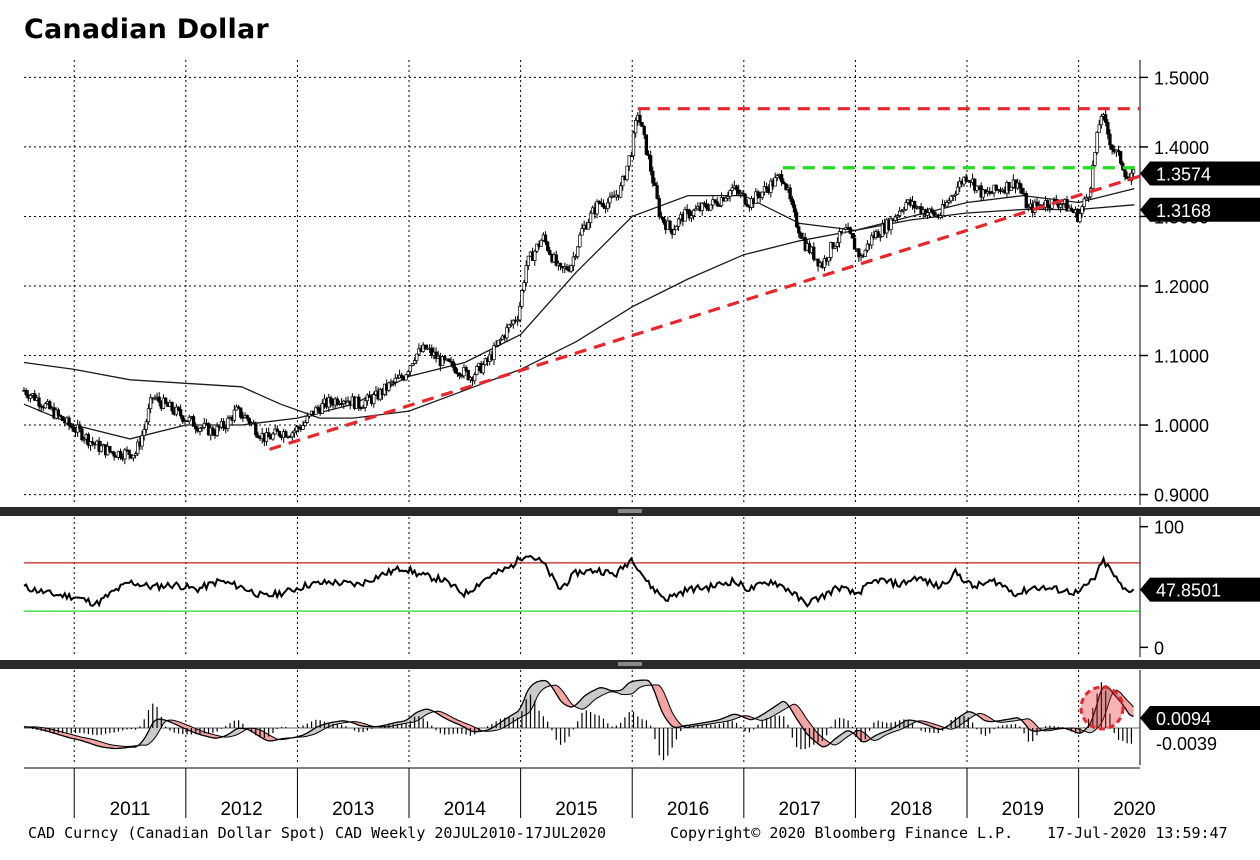 This screenshot has height=860, width=1260. What do you see at coordinates (1186, 744) in the screenshot?
I see `macd-signal-value: -0.0039` at bounding box center [1186, 744].